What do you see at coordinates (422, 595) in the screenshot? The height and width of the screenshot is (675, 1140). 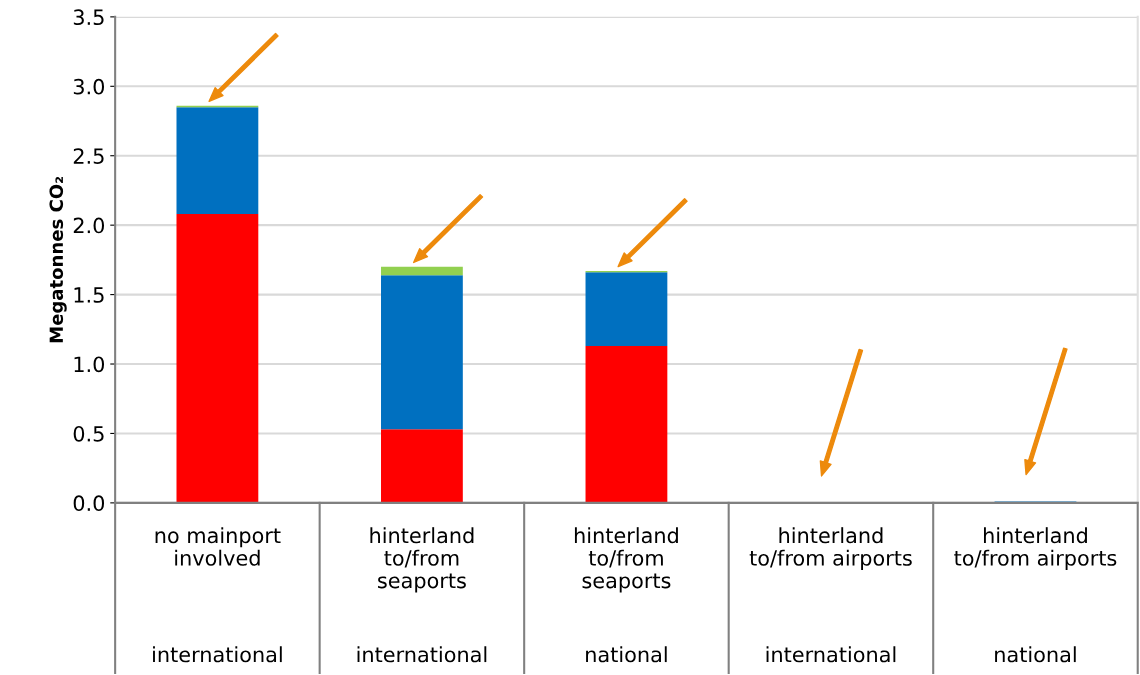 I see `category-label: hinterland to/from seaports international` at bounding box center [422, 595].